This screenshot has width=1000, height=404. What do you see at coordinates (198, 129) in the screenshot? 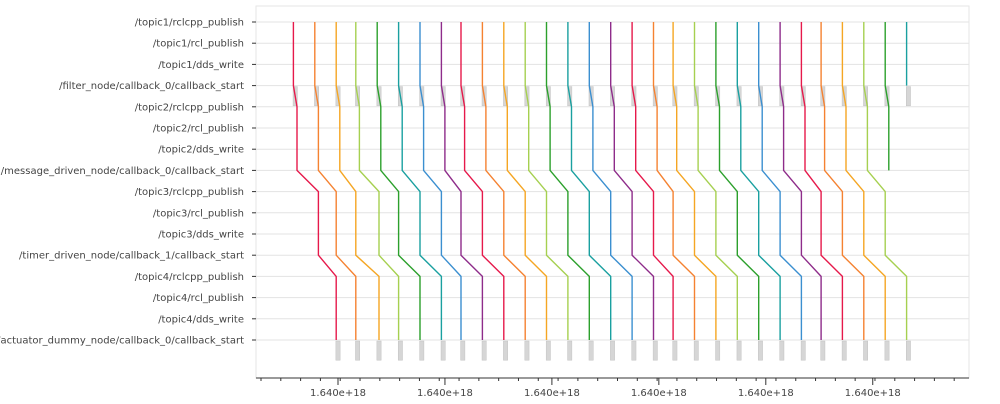
I see `y-tick-label-5: /topic2/rcl_publish` at bounding box center [198, 129].